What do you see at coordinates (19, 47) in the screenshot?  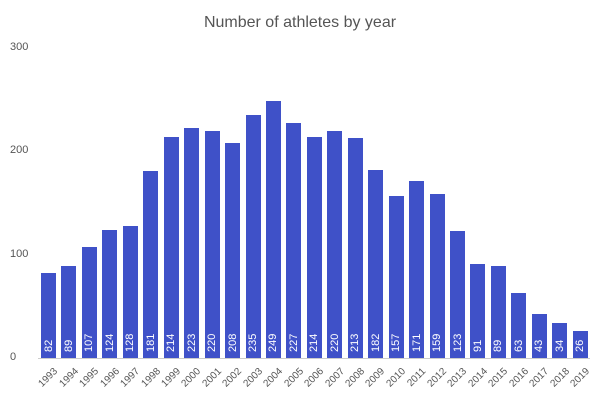 I see `y-tick-label: 300` at bounding box center [19, 47].